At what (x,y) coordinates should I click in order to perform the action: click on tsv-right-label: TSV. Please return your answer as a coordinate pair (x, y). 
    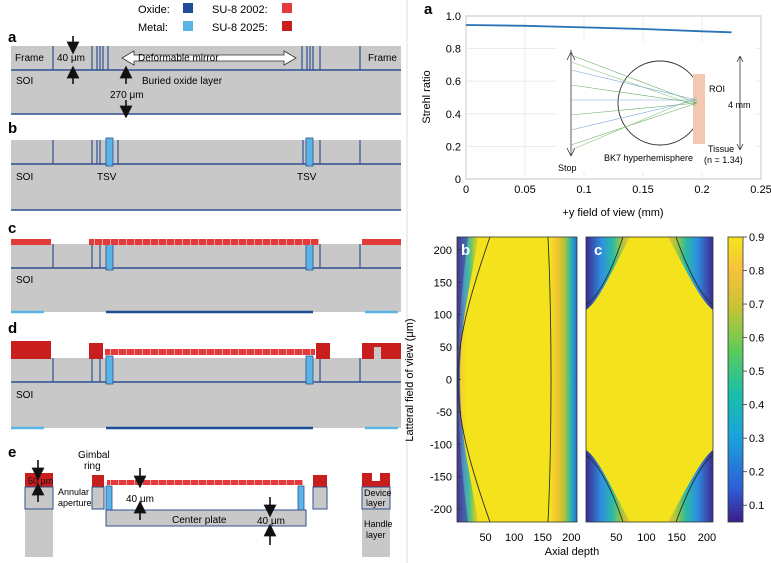
    Looking at the image, I should click on (307, 177).